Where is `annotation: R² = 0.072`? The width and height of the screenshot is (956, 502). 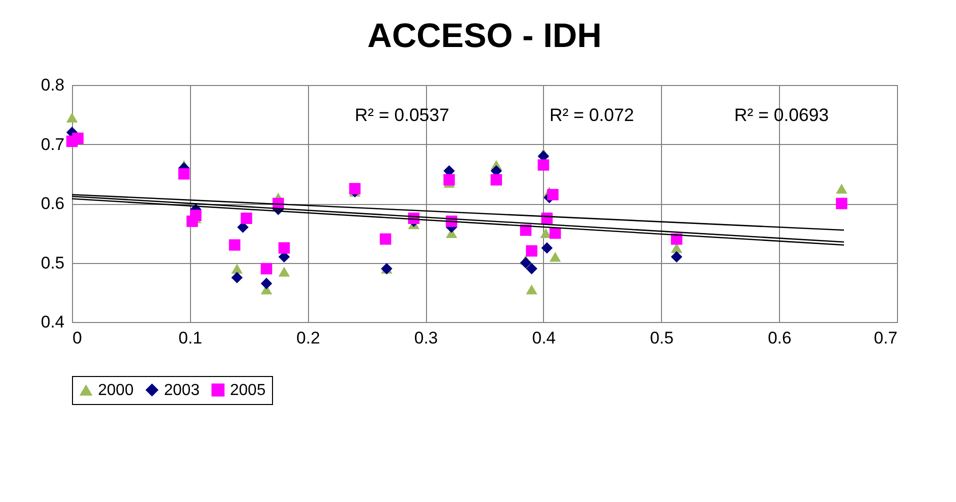 annotation: R² = 0.072 is located at coordinates (591, 114).